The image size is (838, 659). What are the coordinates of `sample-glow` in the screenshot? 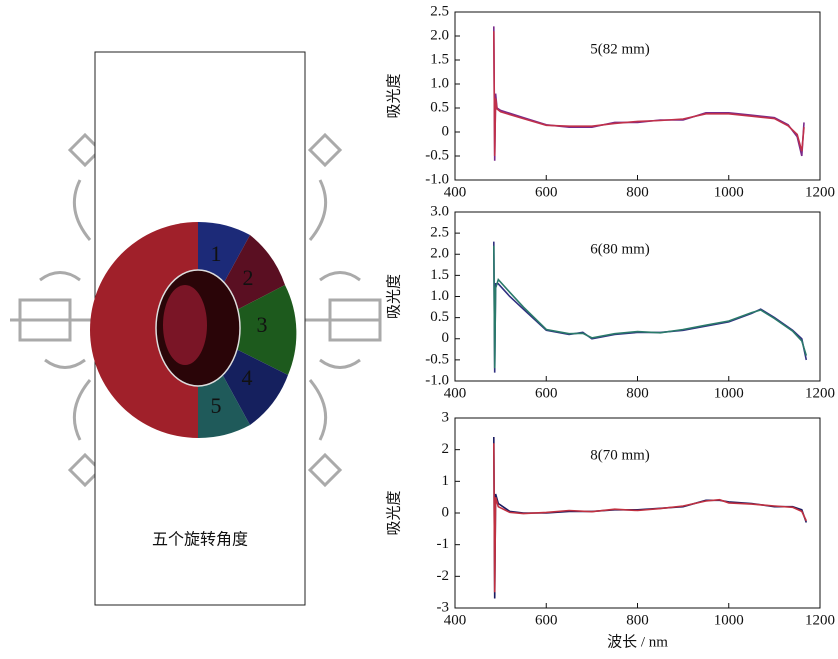 It's located at (185, 325).